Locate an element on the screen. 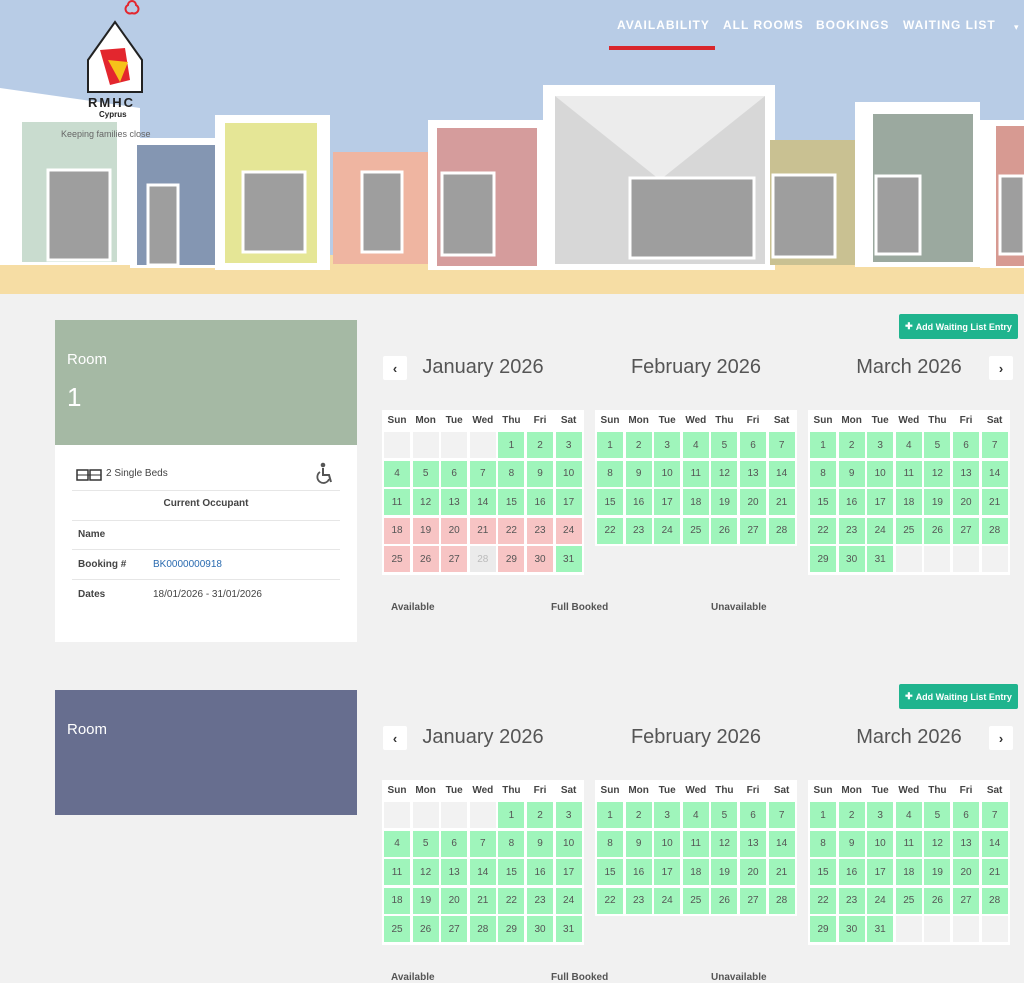 The width and height of the screenshot is (1024, 983). booked-day: 19 is located at coordinates (425, 530).